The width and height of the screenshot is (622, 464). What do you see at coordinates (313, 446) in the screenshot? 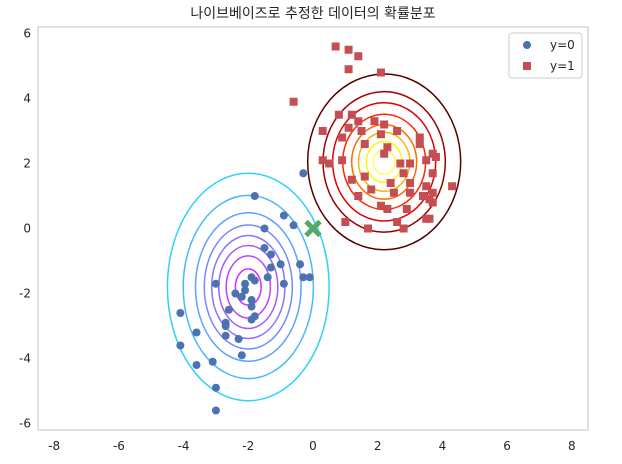
I see `x-tick-label: 0` at bounding box center [313, 446].